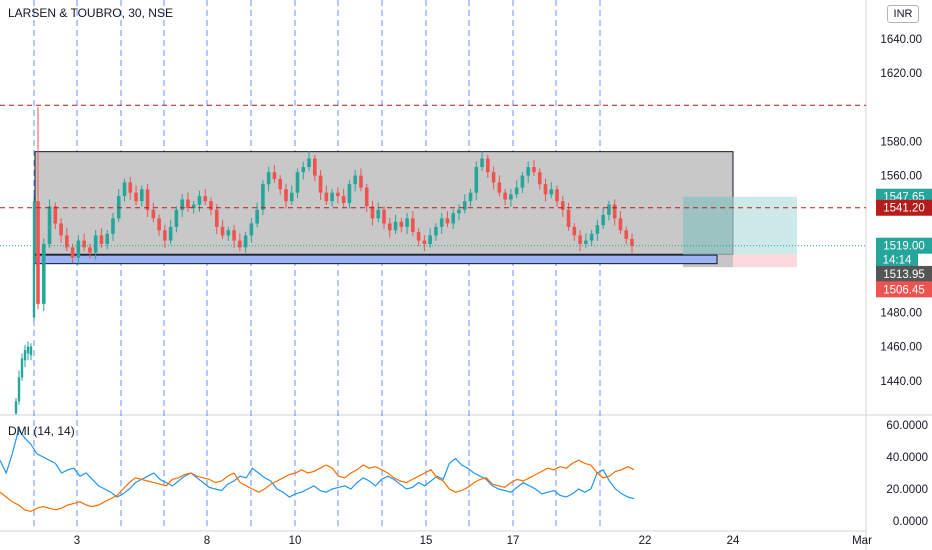 The width and height of the screenshot is (932, 550). I want to click on time-tick-label: Mar, so click(862, 541).